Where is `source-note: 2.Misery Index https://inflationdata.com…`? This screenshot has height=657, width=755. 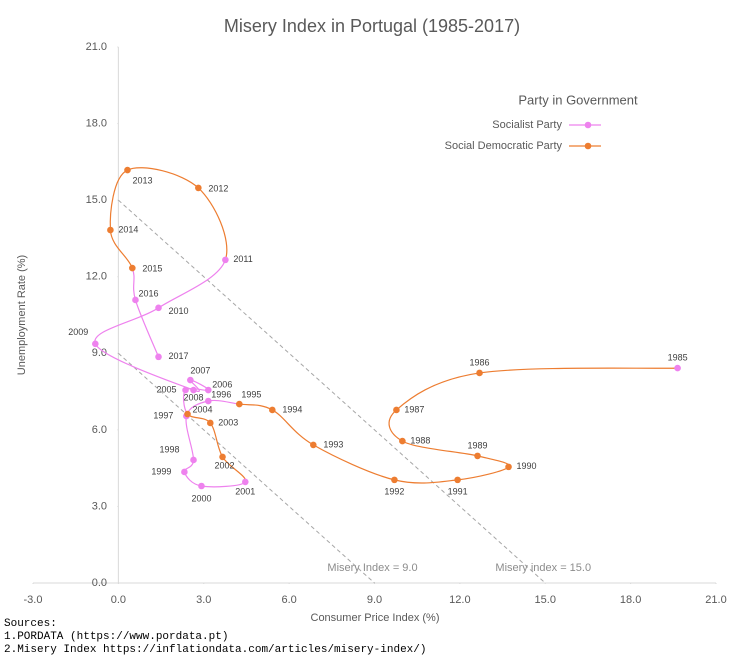
source-note: 2.Misery Index https://inflationdata.com… is located at coordinates (215, 650).